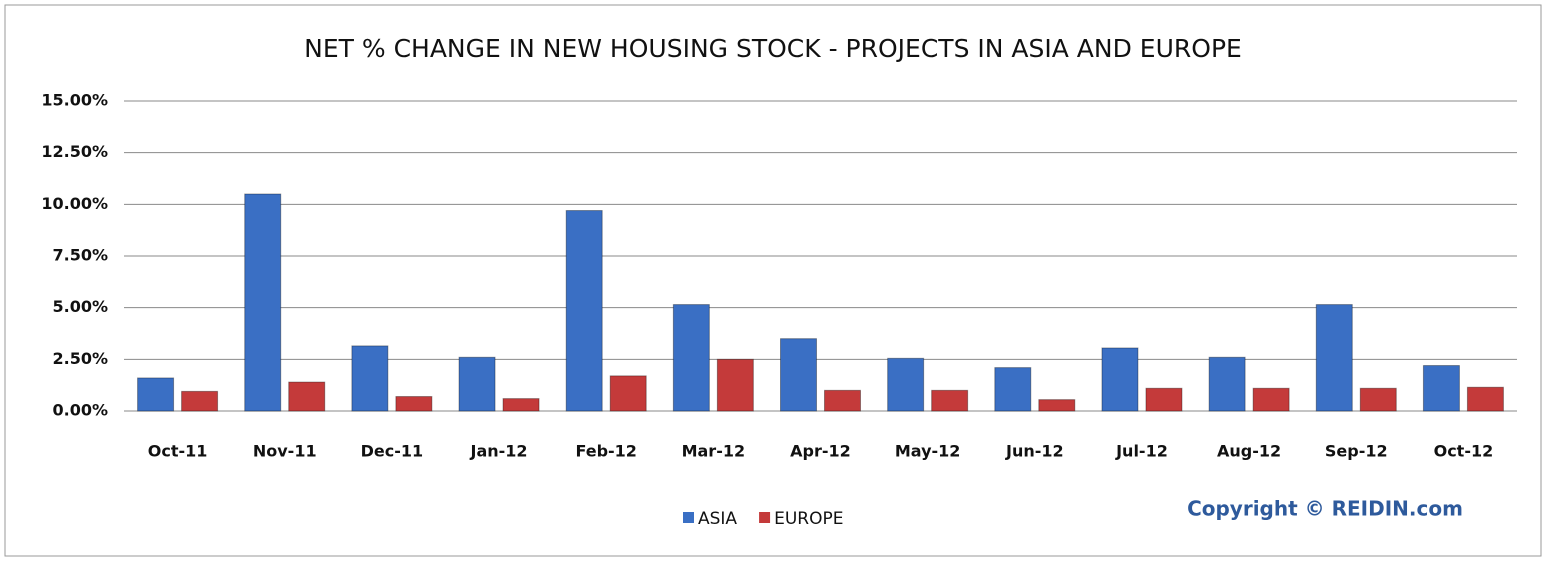 The height and width of the screenshot is (562, 1547). What do you see at coordinates (499, 451) in the screenshot?
I see `x-tick-label: Jan-12` at bounding box center [499, 451].